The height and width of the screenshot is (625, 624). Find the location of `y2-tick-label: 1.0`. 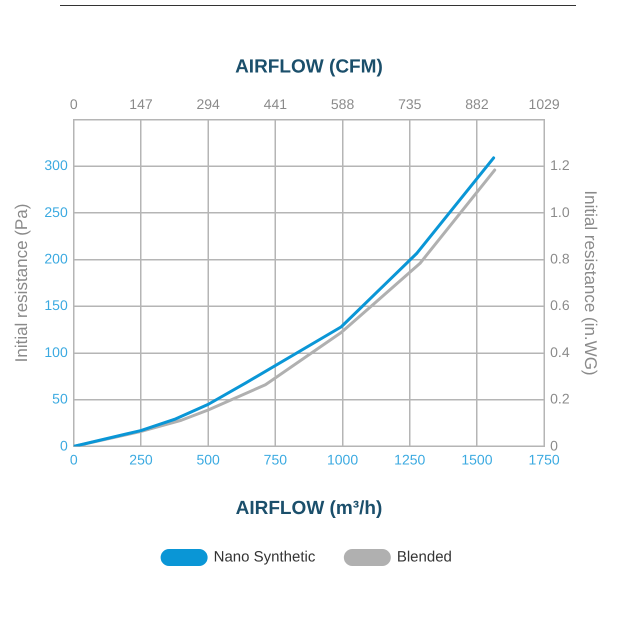

y2-tick-label: 1.0 is located at coordinates (560, 212).